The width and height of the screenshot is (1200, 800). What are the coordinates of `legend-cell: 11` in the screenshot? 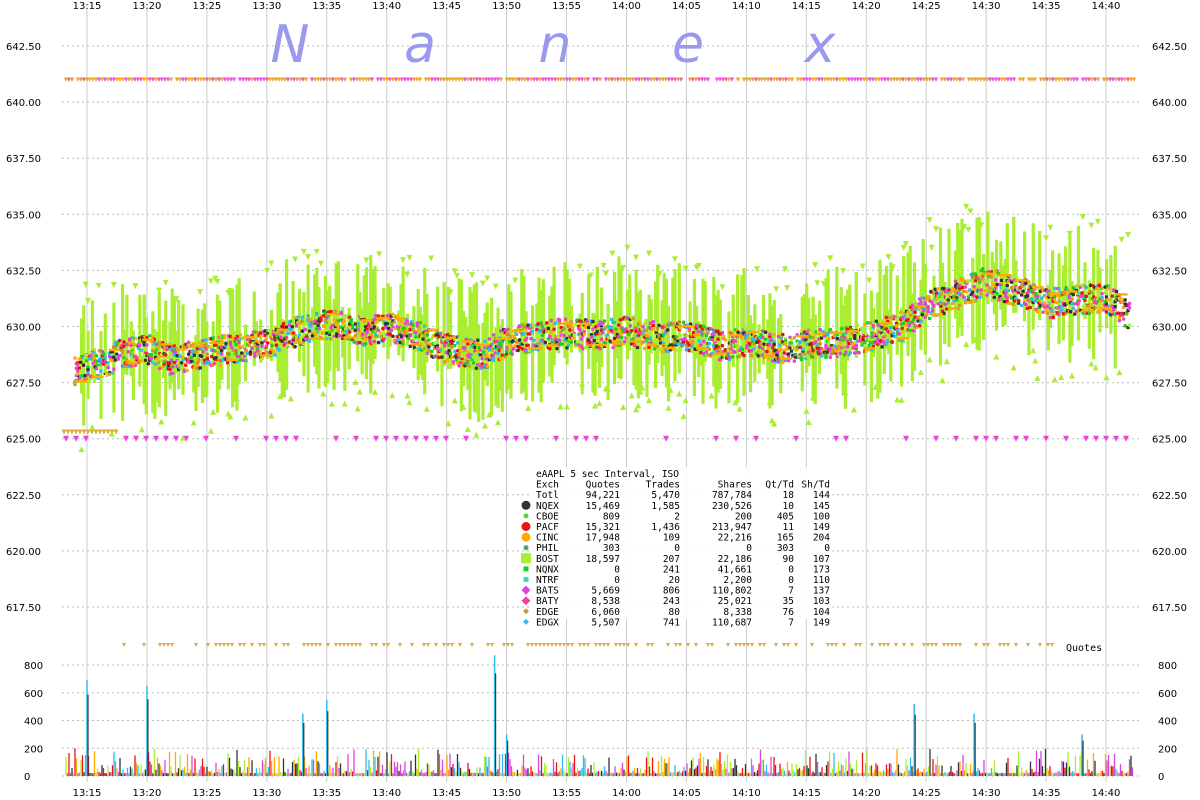 It's located at (789, 527).